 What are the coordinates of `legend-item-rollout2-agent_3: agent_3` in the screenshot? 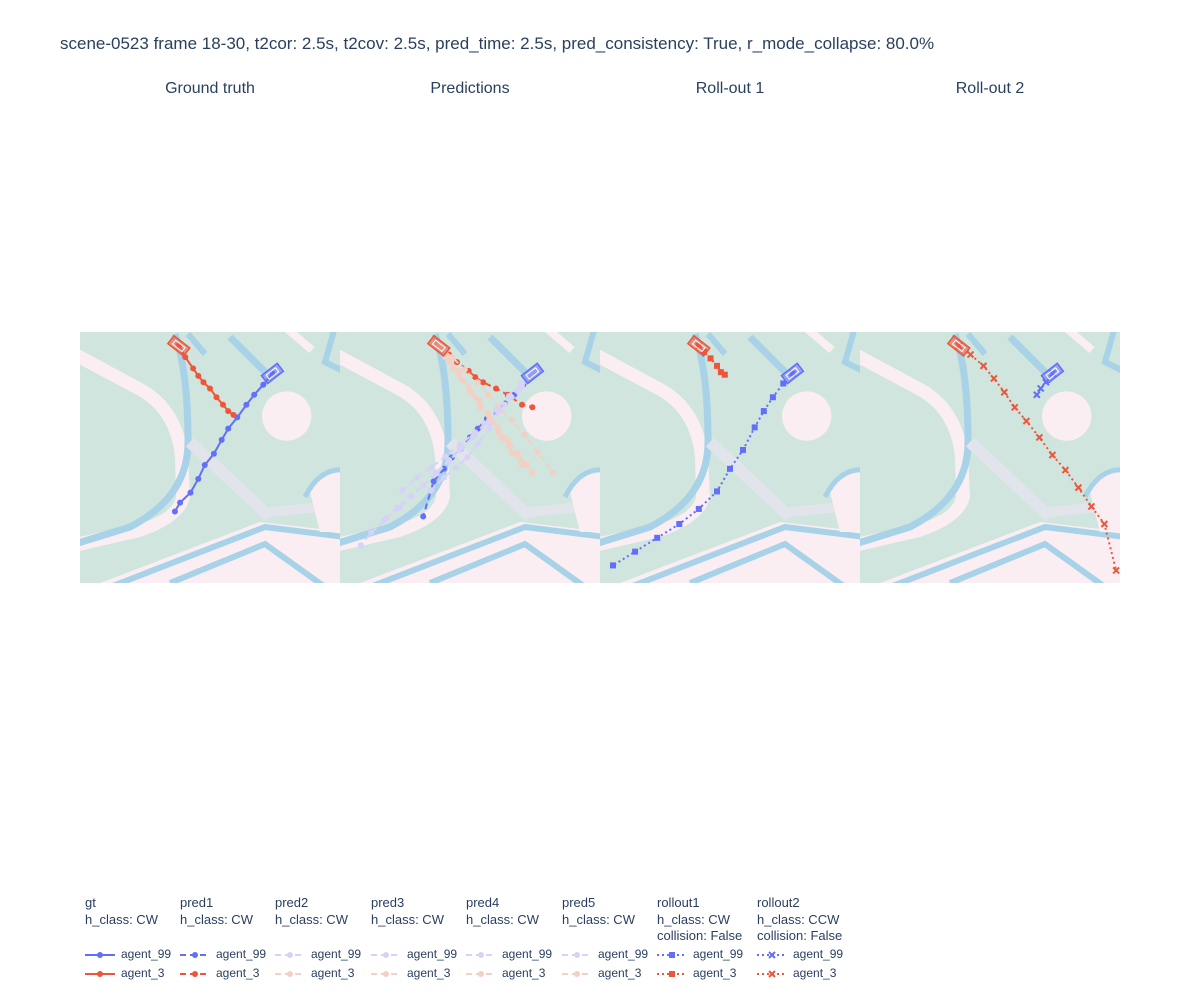 It's located at (796, 973).